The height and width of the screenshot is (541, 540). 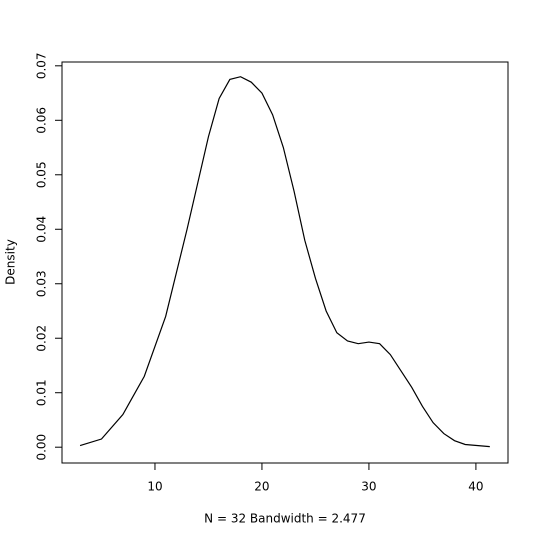 I want to click on x-tick-label: 10, so click(x=154, y=487).